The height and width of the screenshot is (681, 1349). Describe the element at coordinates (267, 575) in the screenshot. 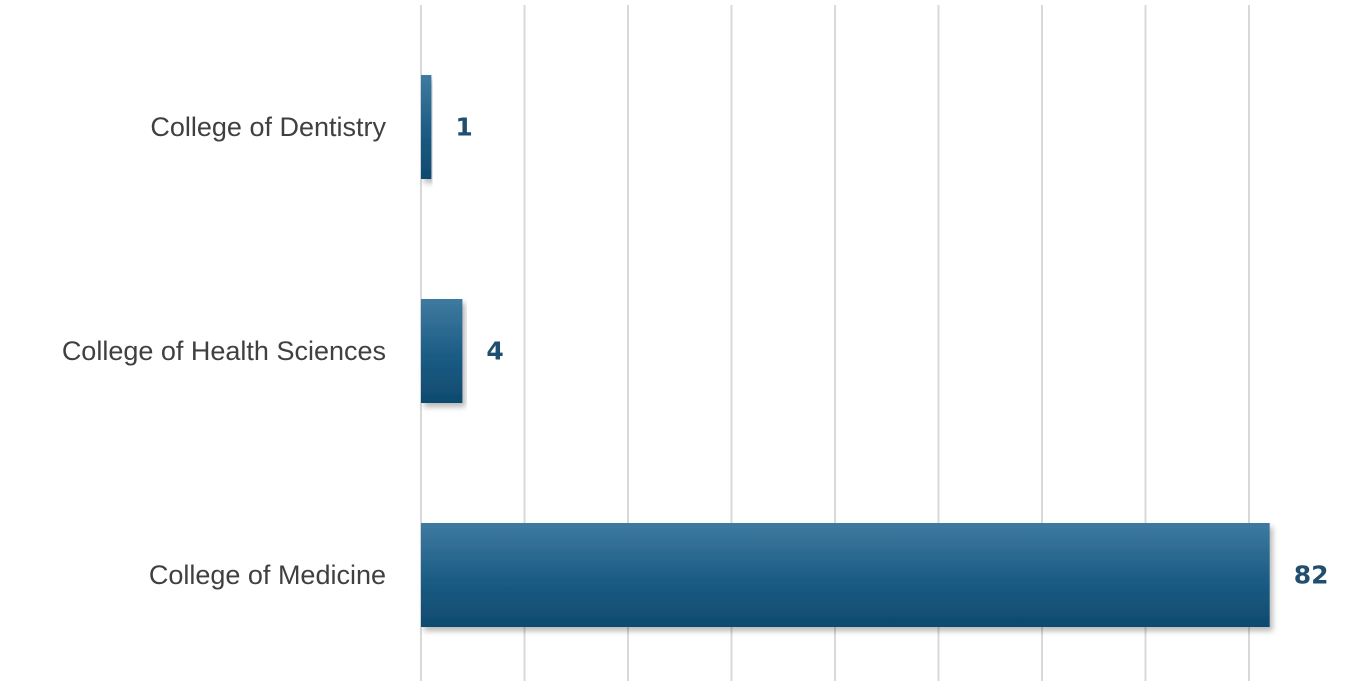

I see `category-label-college-of-medicine: College of Medicine` at that location.